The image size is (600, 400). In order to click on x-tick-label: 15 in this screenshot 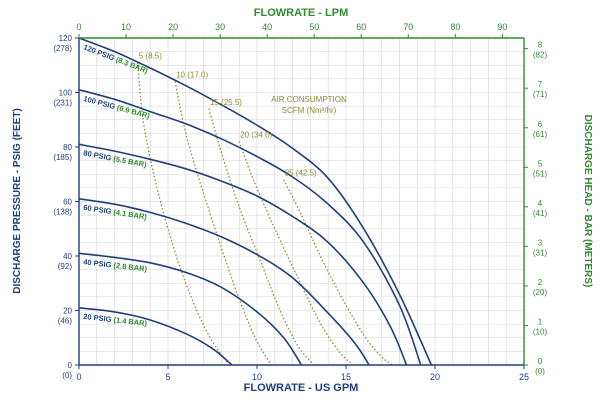, I will do `click(346, 377)`.